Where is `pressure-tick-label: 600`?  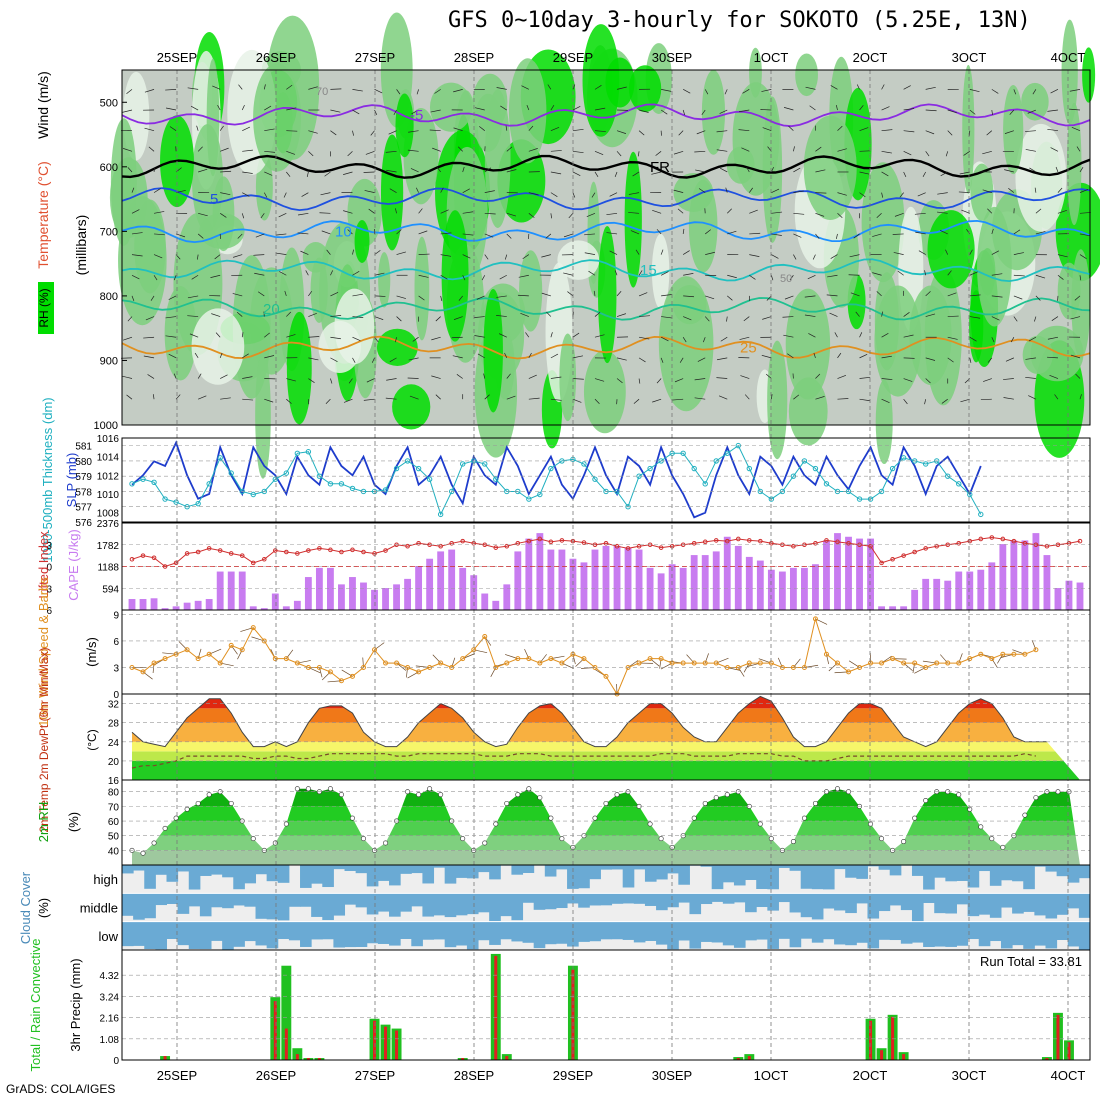
pressure-tick-label: 600 is located at coordinates (109, 168).